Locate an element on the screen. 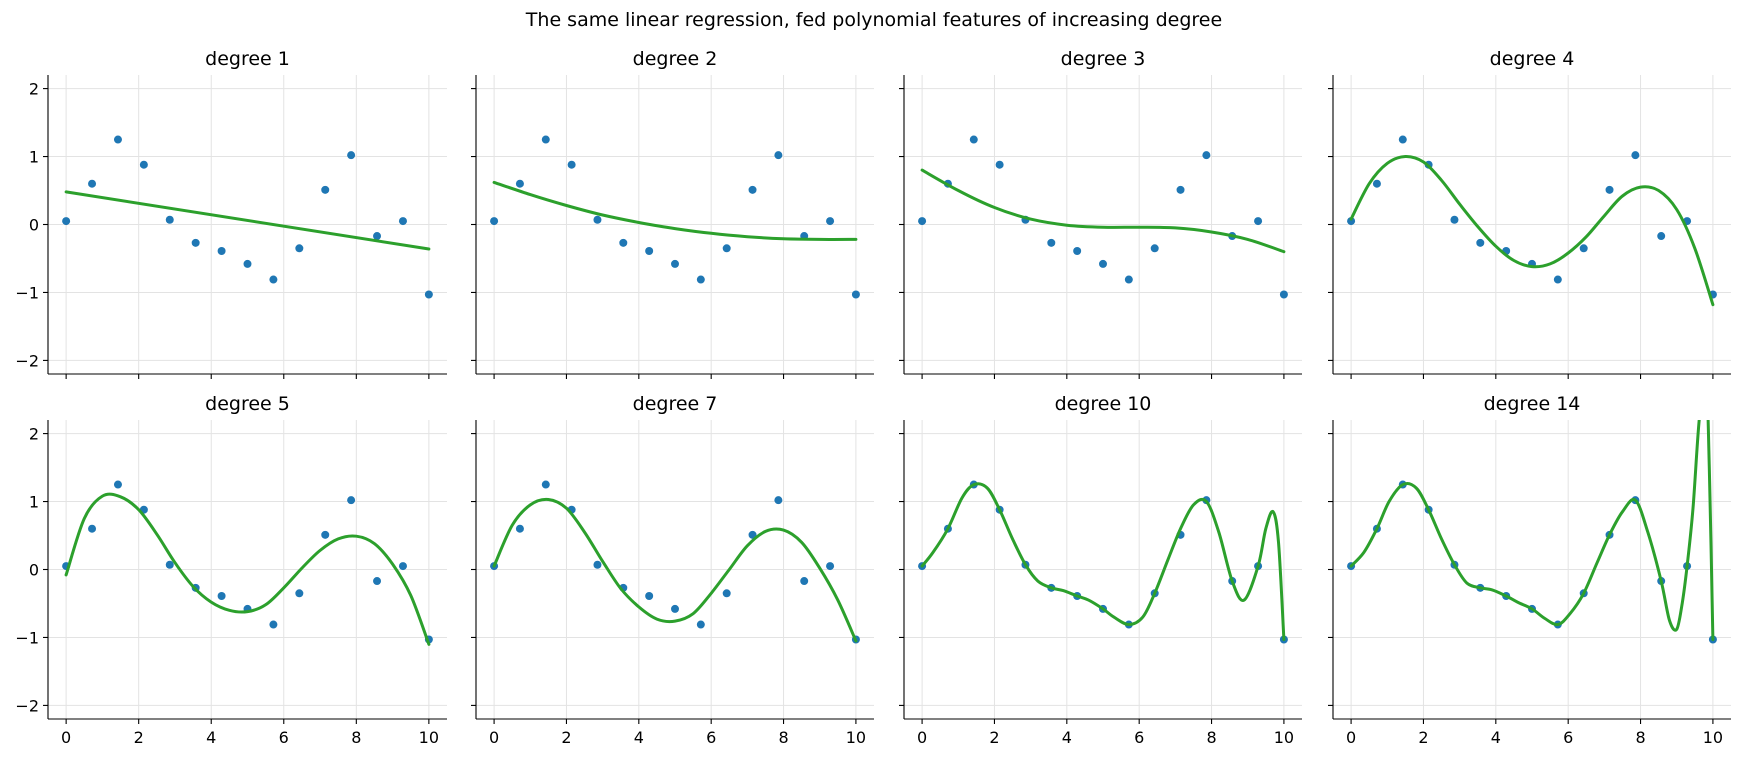 This screenshot has width=1740, height=758. y-tick-label: 2 is located at coordinates (34, 434).